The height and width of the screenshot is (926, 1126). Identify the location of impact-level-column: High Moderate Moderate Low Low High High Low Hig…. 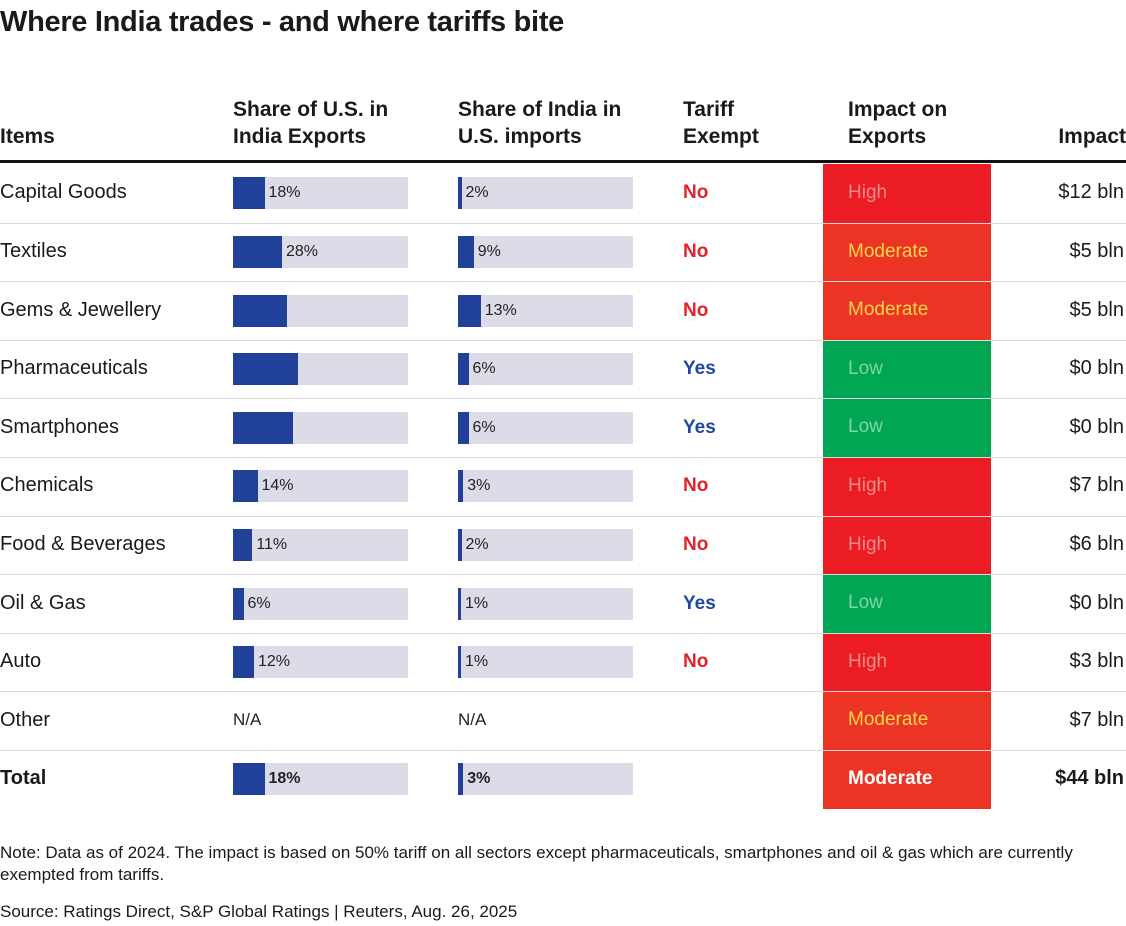
(907, 487).